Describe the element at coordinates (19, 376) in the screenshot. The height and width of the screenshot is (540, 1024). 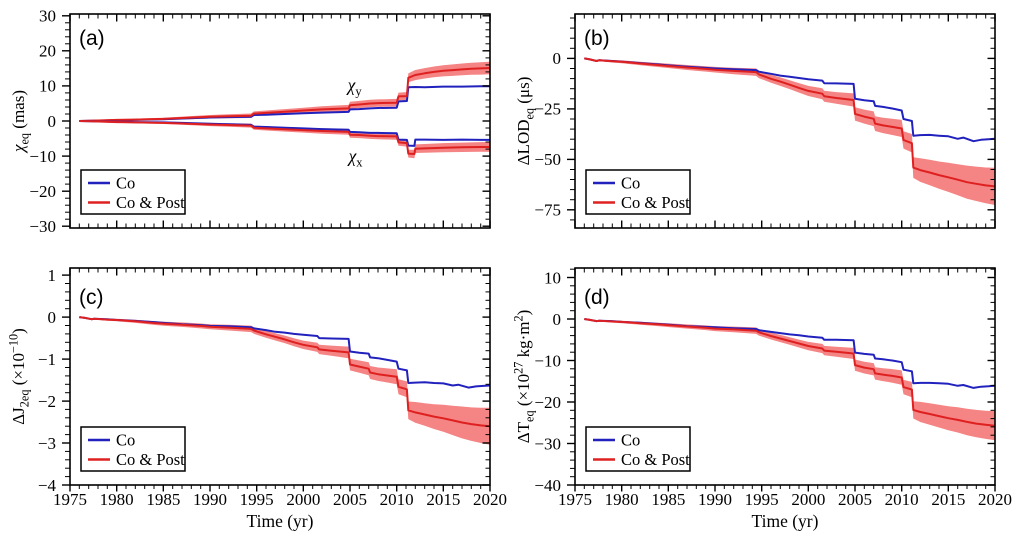
I see `y-axis-label: ΔJ2eq (×10−10)` at that location.